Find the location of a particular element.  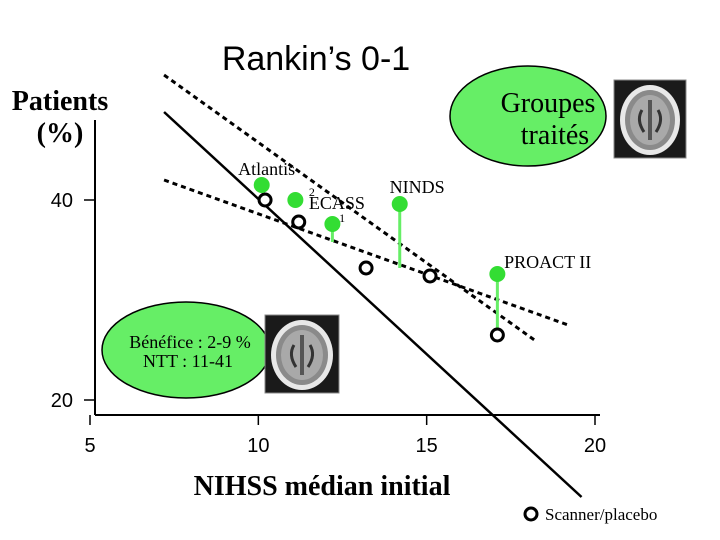

point-label-superscript: 2 is located at coordinates (312, 192).